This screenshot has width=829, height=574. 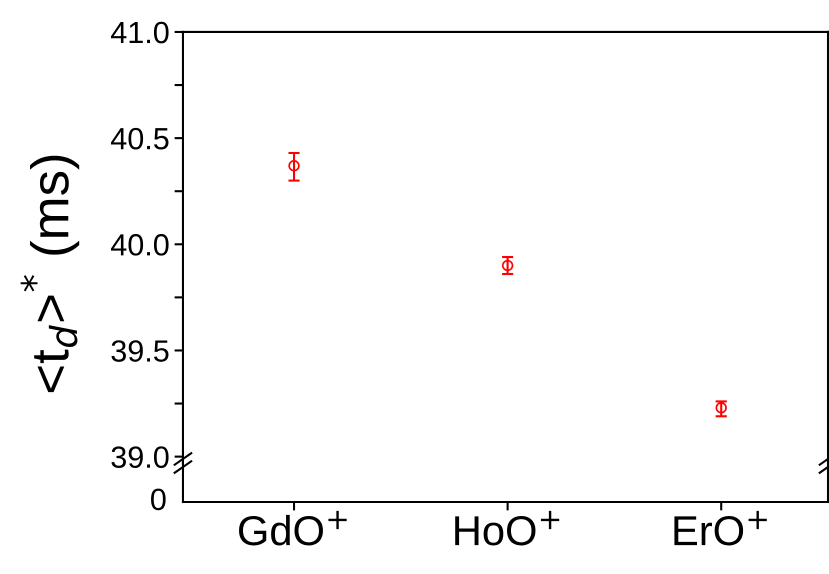 I want to click on category-label: ErO$^{+}$, so click(x=720, y=528).